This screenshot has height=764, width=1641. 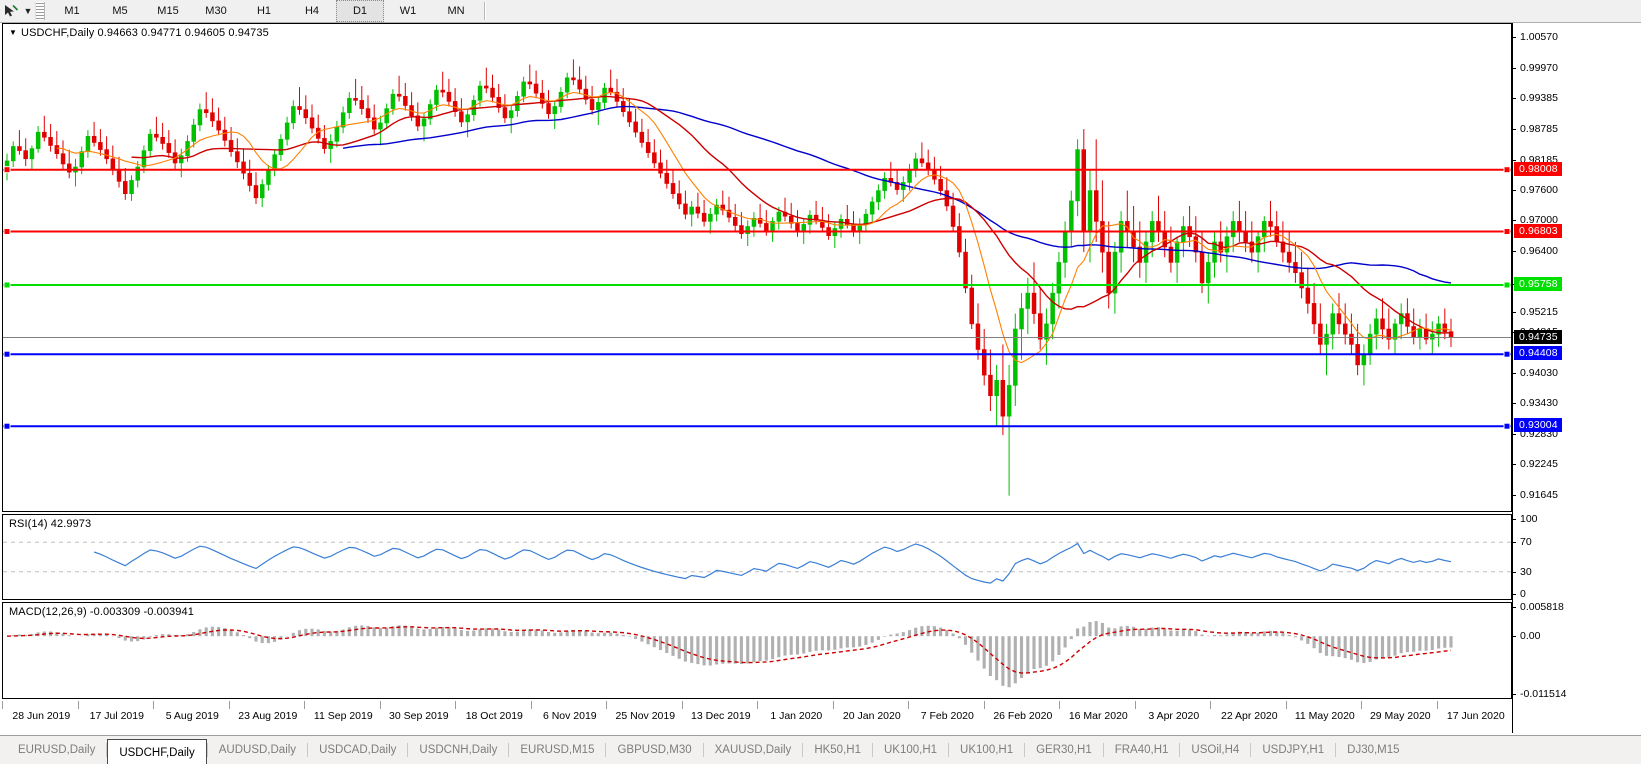 I want to click on timeframe-h4: H4, so click(x=312, y=11).